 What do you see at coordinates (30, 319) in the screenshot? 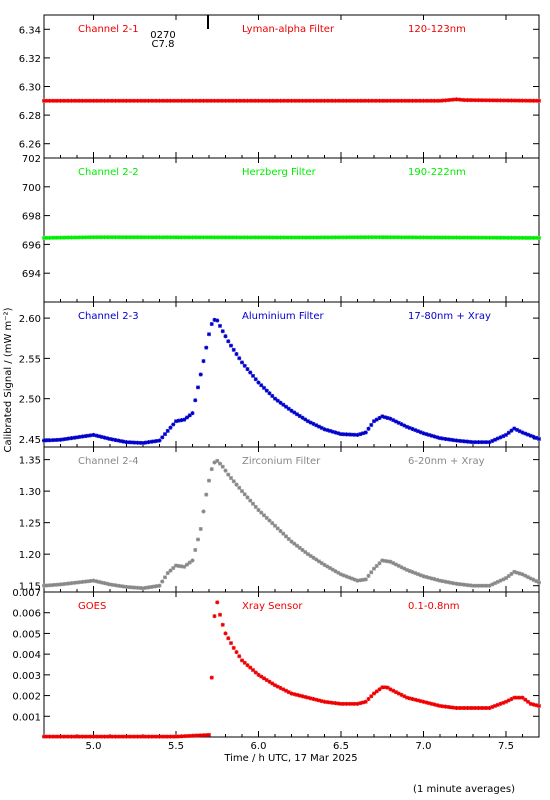
I see `y-tick-label: 2.60` at bounding box center [30, 319].